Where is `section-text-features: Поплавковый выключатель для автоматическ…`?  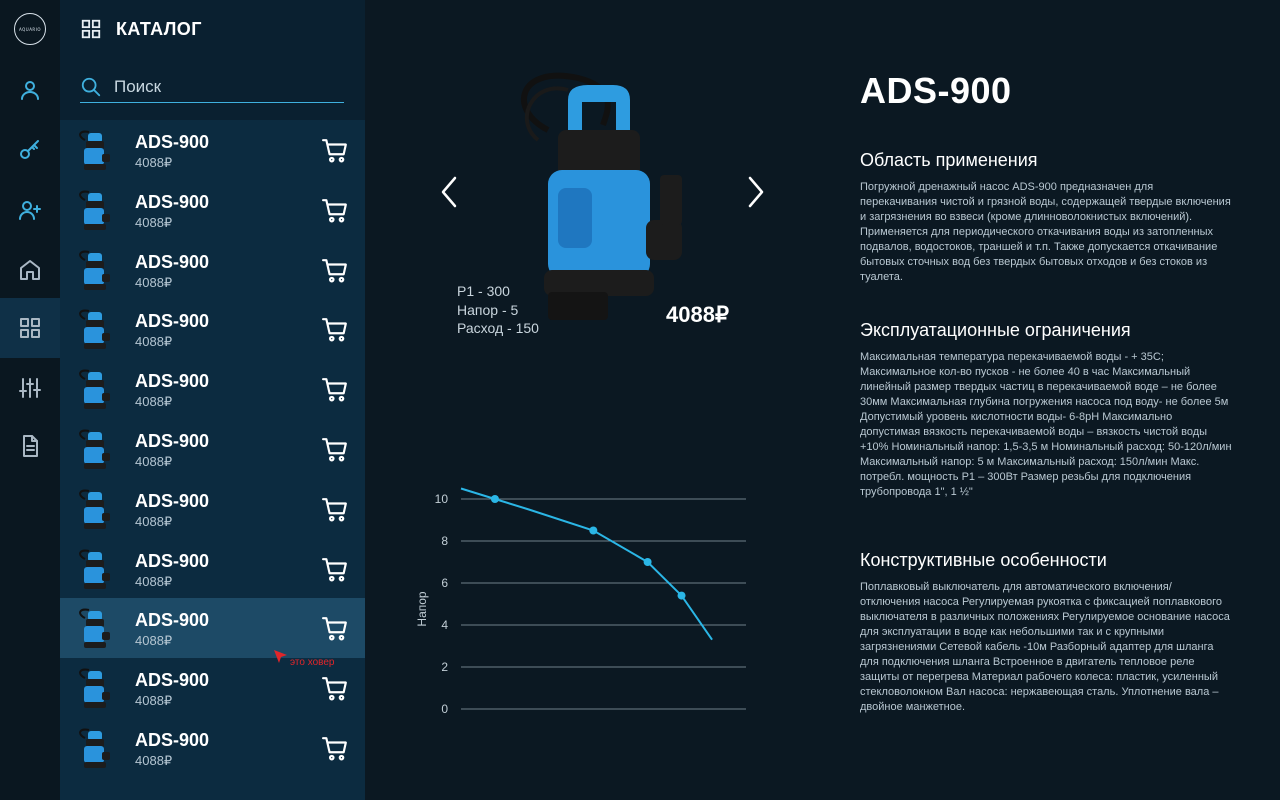 section-text-features: Поплавковый выключатель для автоматическ… is located at coordinates (1045, 647).